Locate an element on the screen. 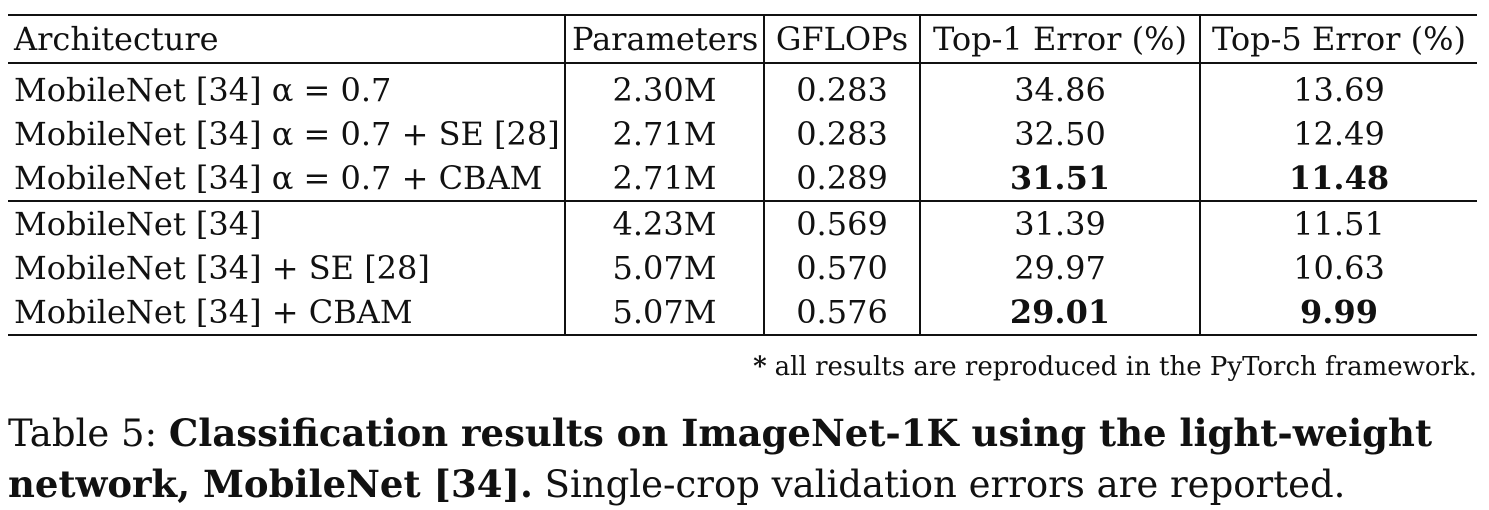  cell-top5-error: 13.69 is located at coordinates (1338, 87).